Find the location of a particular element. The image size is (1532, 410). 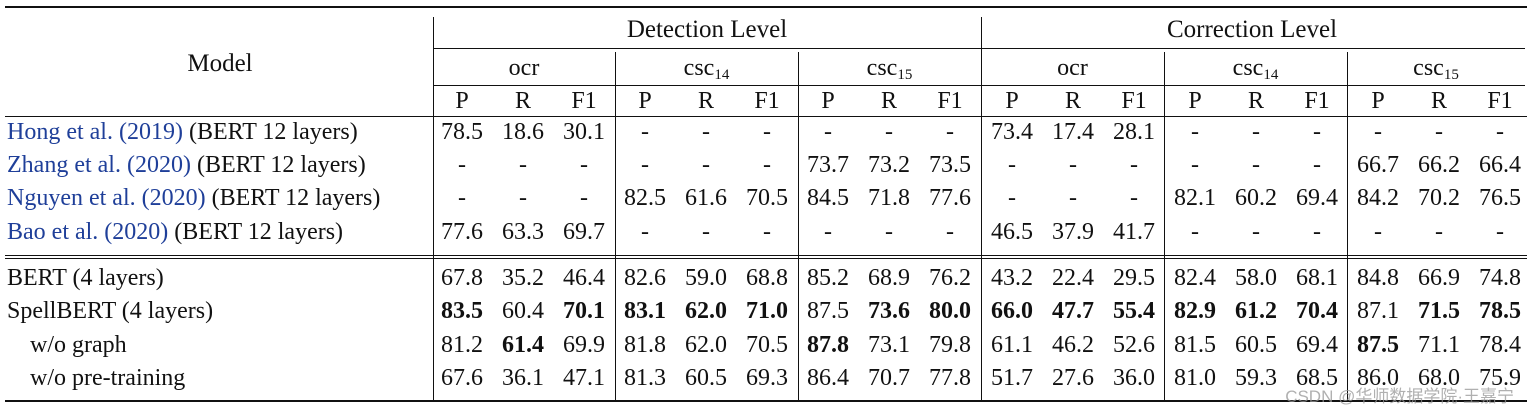

value-cell: 82.9 is located at coordinates (1195, 311).